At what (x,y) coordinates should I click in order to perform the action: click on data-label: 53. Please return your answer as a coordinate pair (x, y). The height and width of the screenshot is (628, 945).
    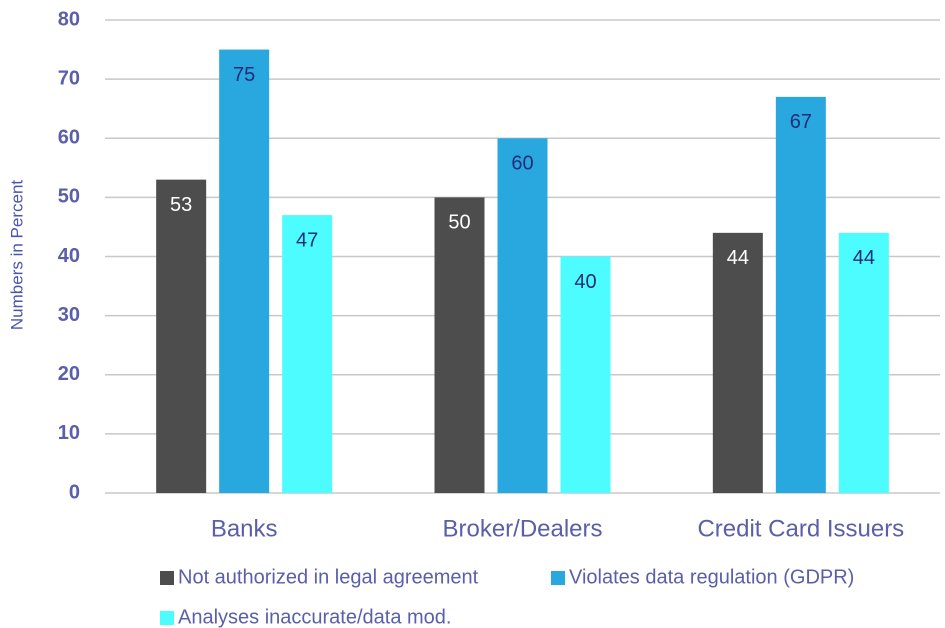
    Looking at the image, I should click on (181, 205).